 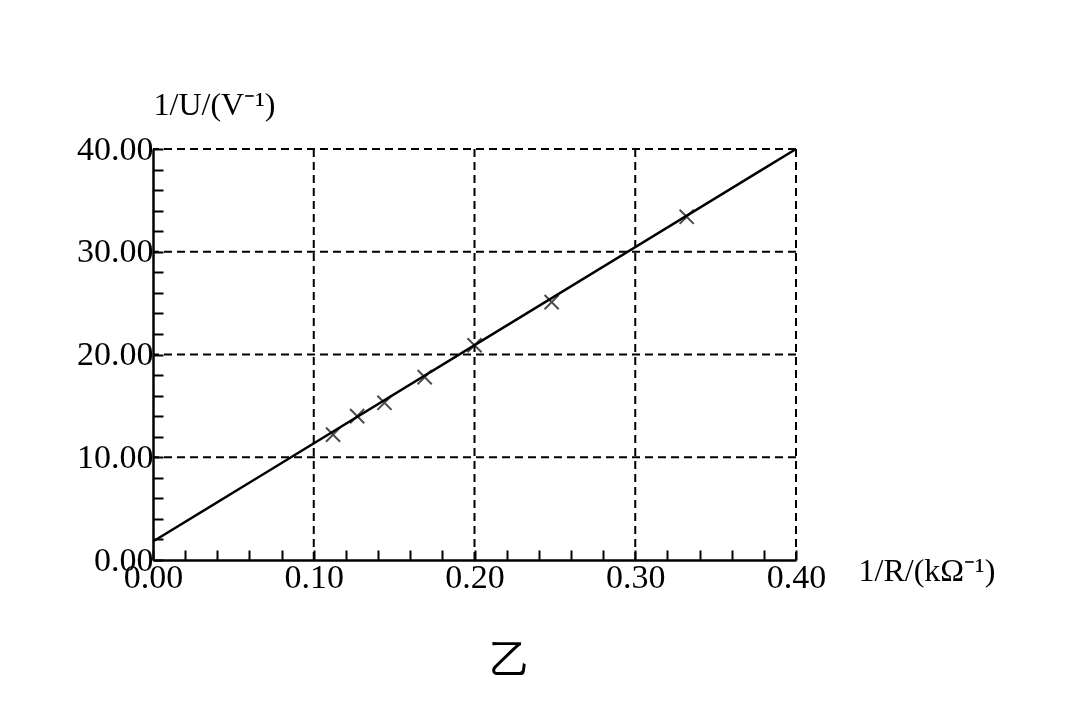 What do you see at coordinates (115, 148) in the screenshot?
I see `y-tick-label: 40.00` at bounding box center [115, 148].